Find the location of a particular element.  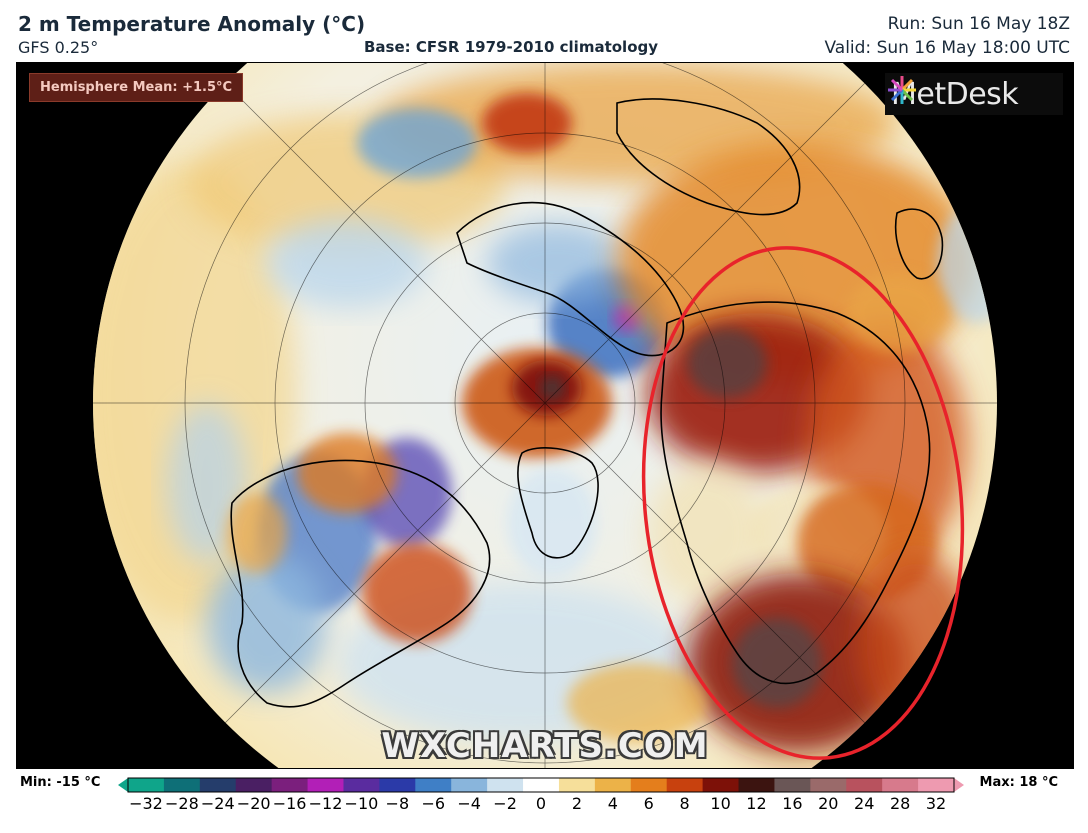

colorbar-tick-label: −28 is located at coordinates (181, 803).